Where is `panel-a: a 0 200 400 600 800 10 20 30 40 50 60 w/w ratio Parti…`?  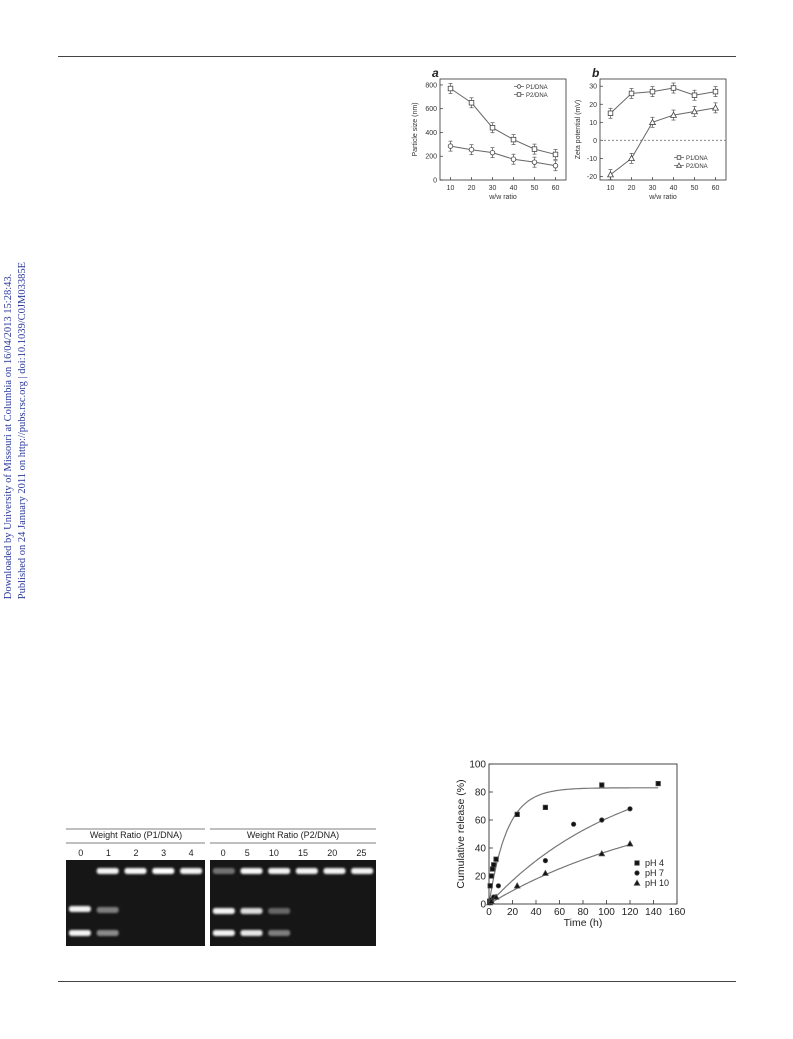
panel-a: a 0 200 400 600 800 10 20 30 40 50 60 w/w ratio Parti… is located at coordinates (489, 133).